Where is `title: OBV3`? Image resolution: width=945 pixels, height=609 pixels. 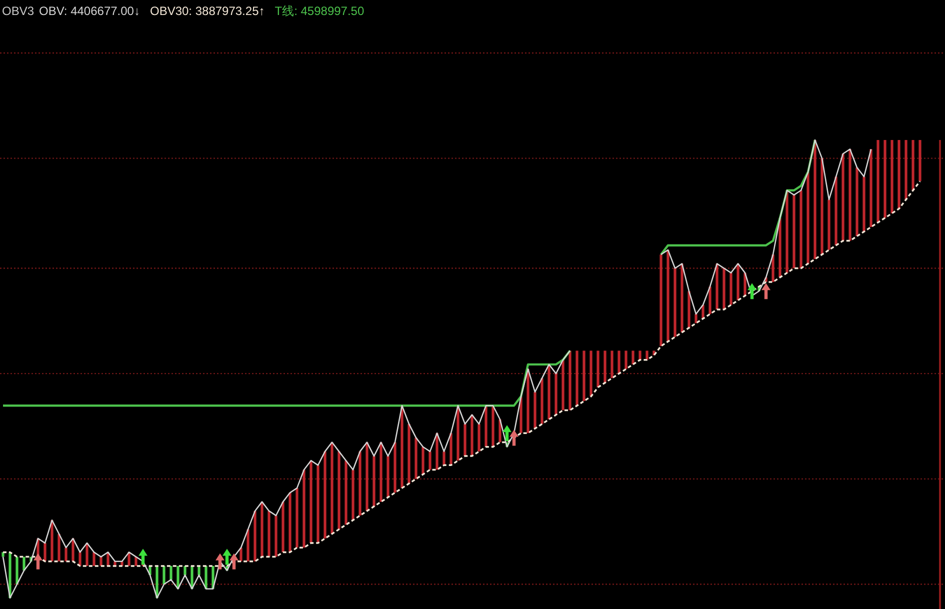 title: OBV3 is located at coordinates (18, 11).